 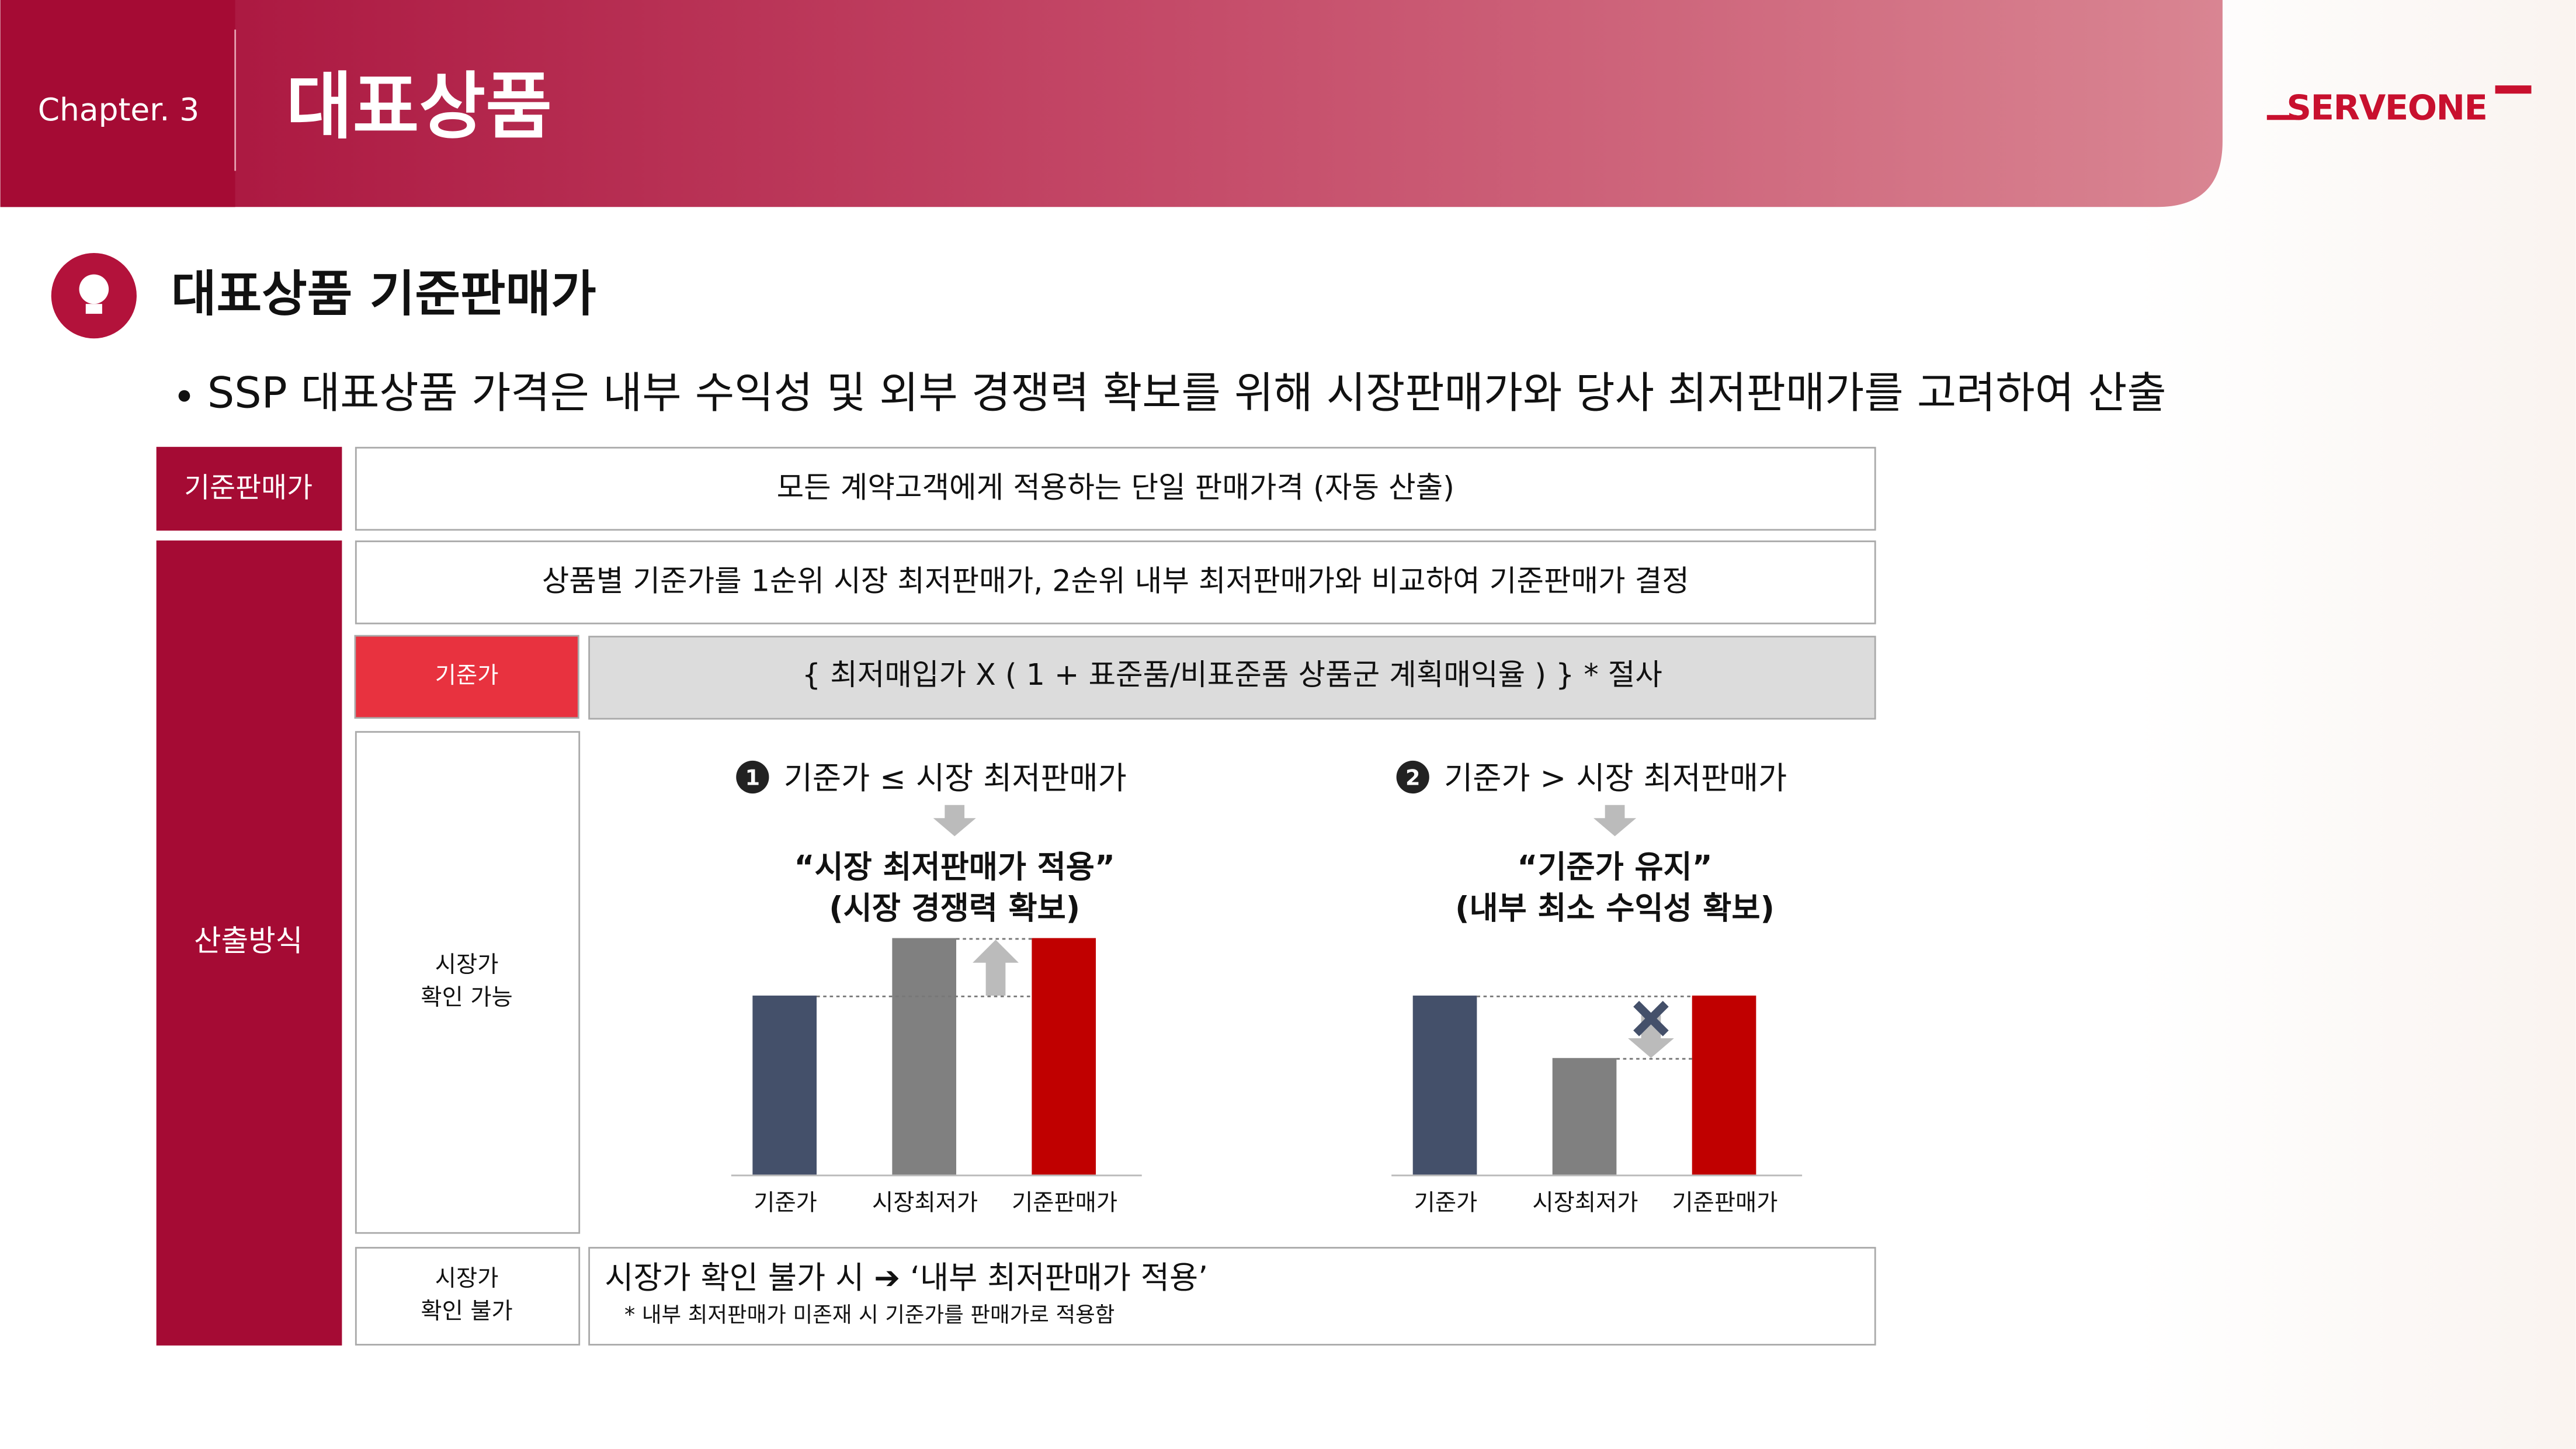 What do you see at coordinates (119, 109) in the screenshot?
I see `chapter: Chapter. 3` at bounding box center [119, 109].